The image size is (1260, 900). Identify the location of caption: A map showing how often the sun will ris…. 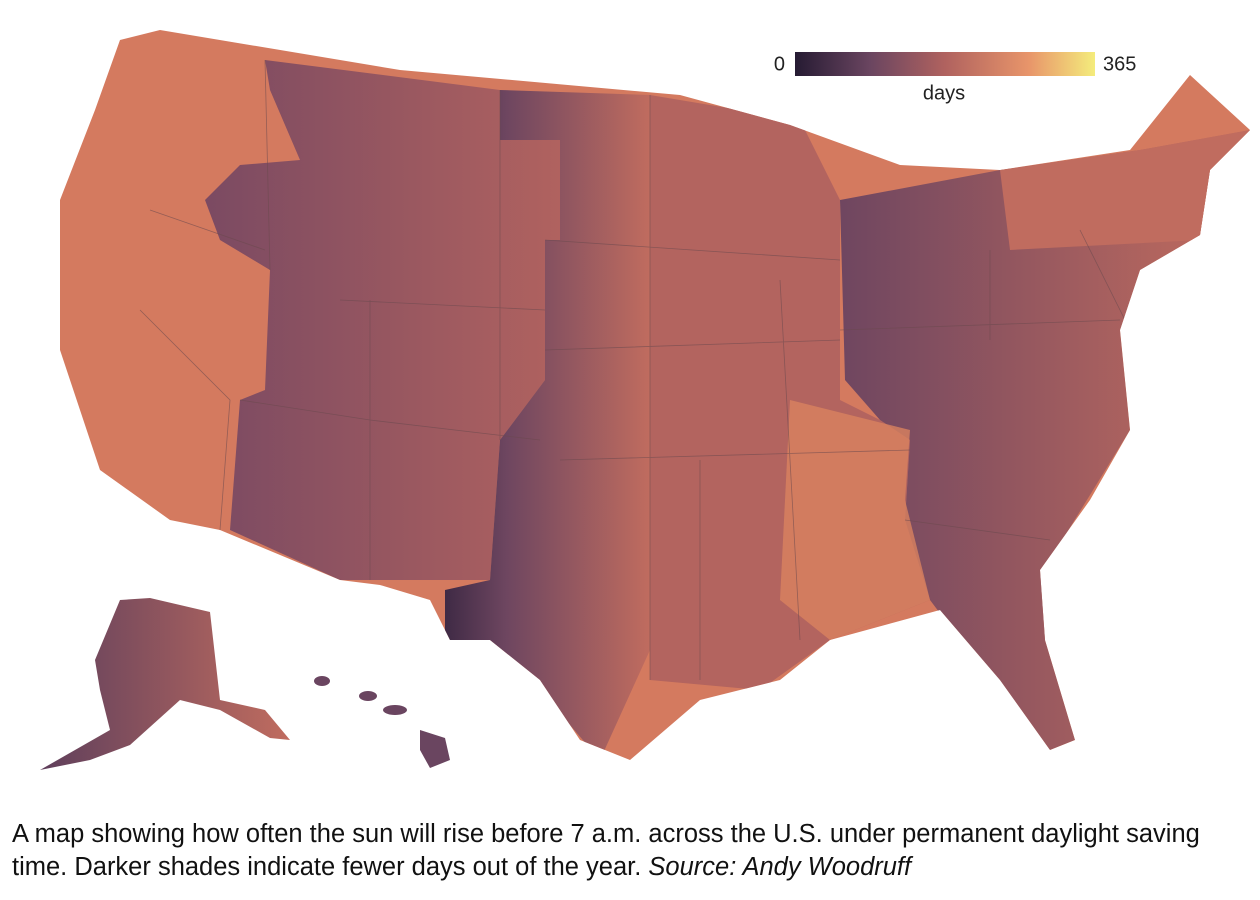
(632, 851).